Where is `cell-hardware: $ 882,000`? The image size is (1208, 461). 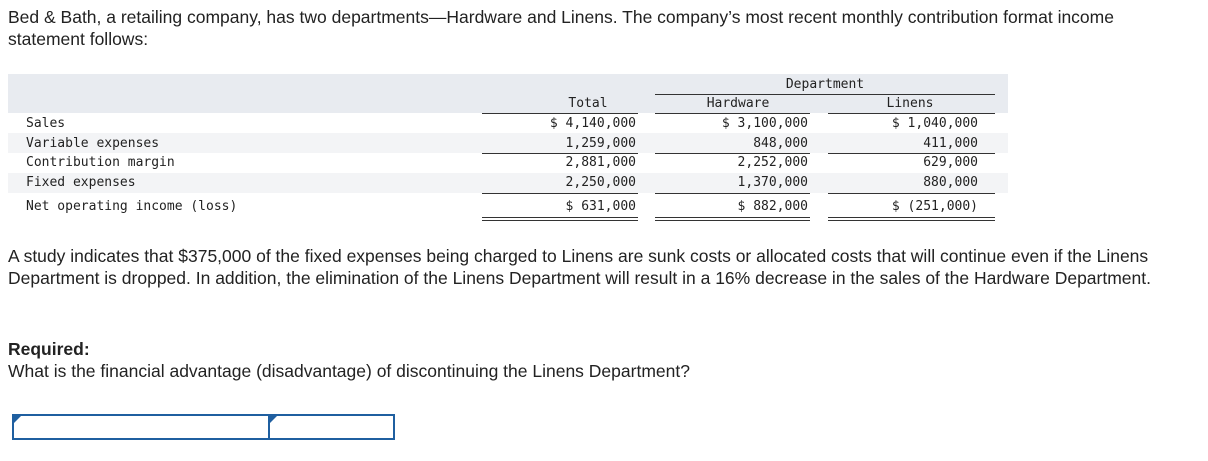
cell-hardware: $ 882,000 is located at coordinates (772, 206).